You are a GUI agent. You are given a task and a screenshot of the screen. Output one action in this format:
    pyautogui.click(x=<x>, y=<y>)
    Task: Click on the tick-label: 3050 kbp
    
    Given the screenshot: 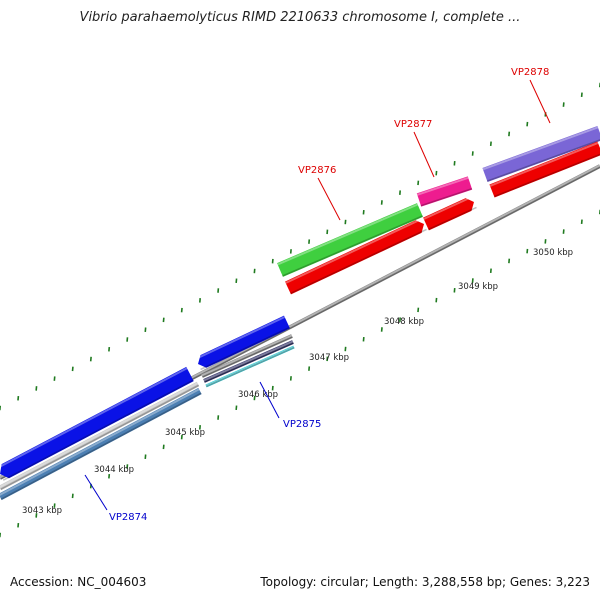 What is the action you would take?
    pyautogui.click(x=553, y=253)
    